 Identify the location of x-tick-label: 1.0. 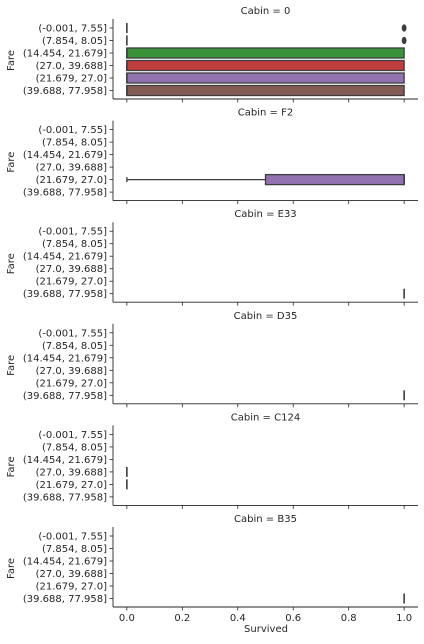
(404, 618).